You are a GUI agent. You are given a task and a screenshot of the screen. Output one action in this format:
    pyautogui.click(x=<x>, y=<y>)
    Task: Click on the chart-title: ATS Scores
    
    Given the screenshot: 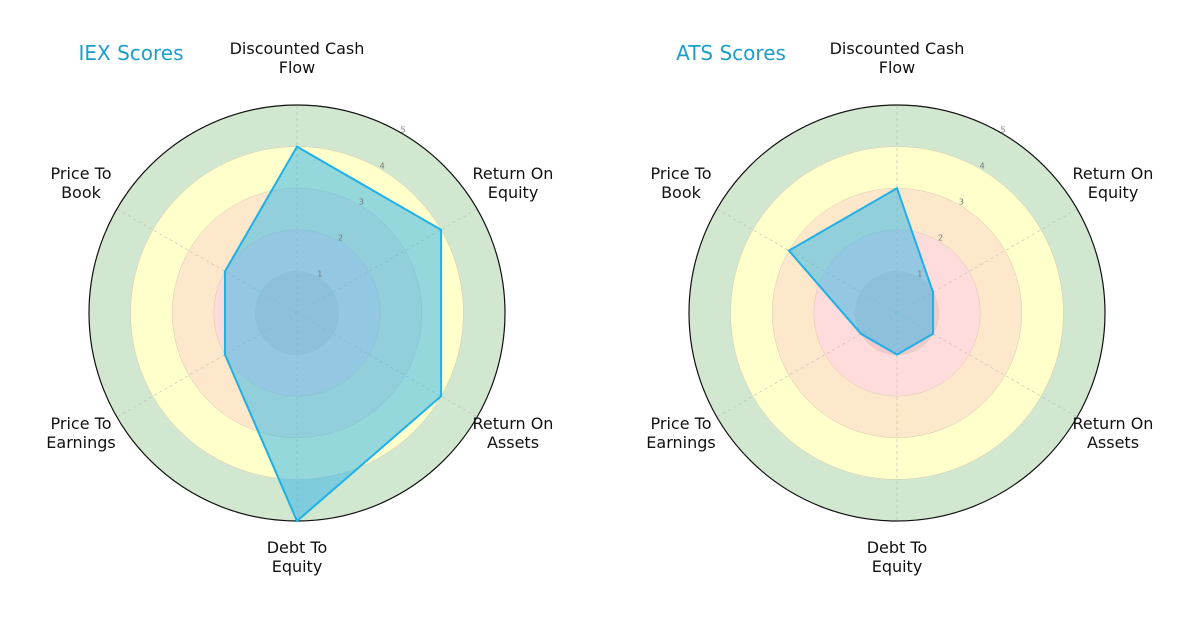 What is the action you would take?
    pyautogui.click(x=731, y=53)
    